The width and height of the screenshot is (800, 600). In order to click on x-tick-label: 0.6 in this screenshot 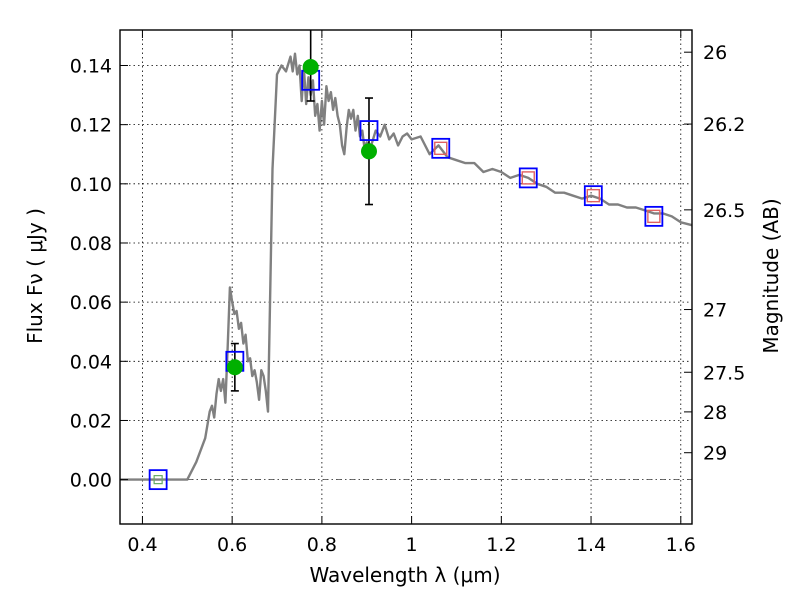, I will do `click(232, 545)`.